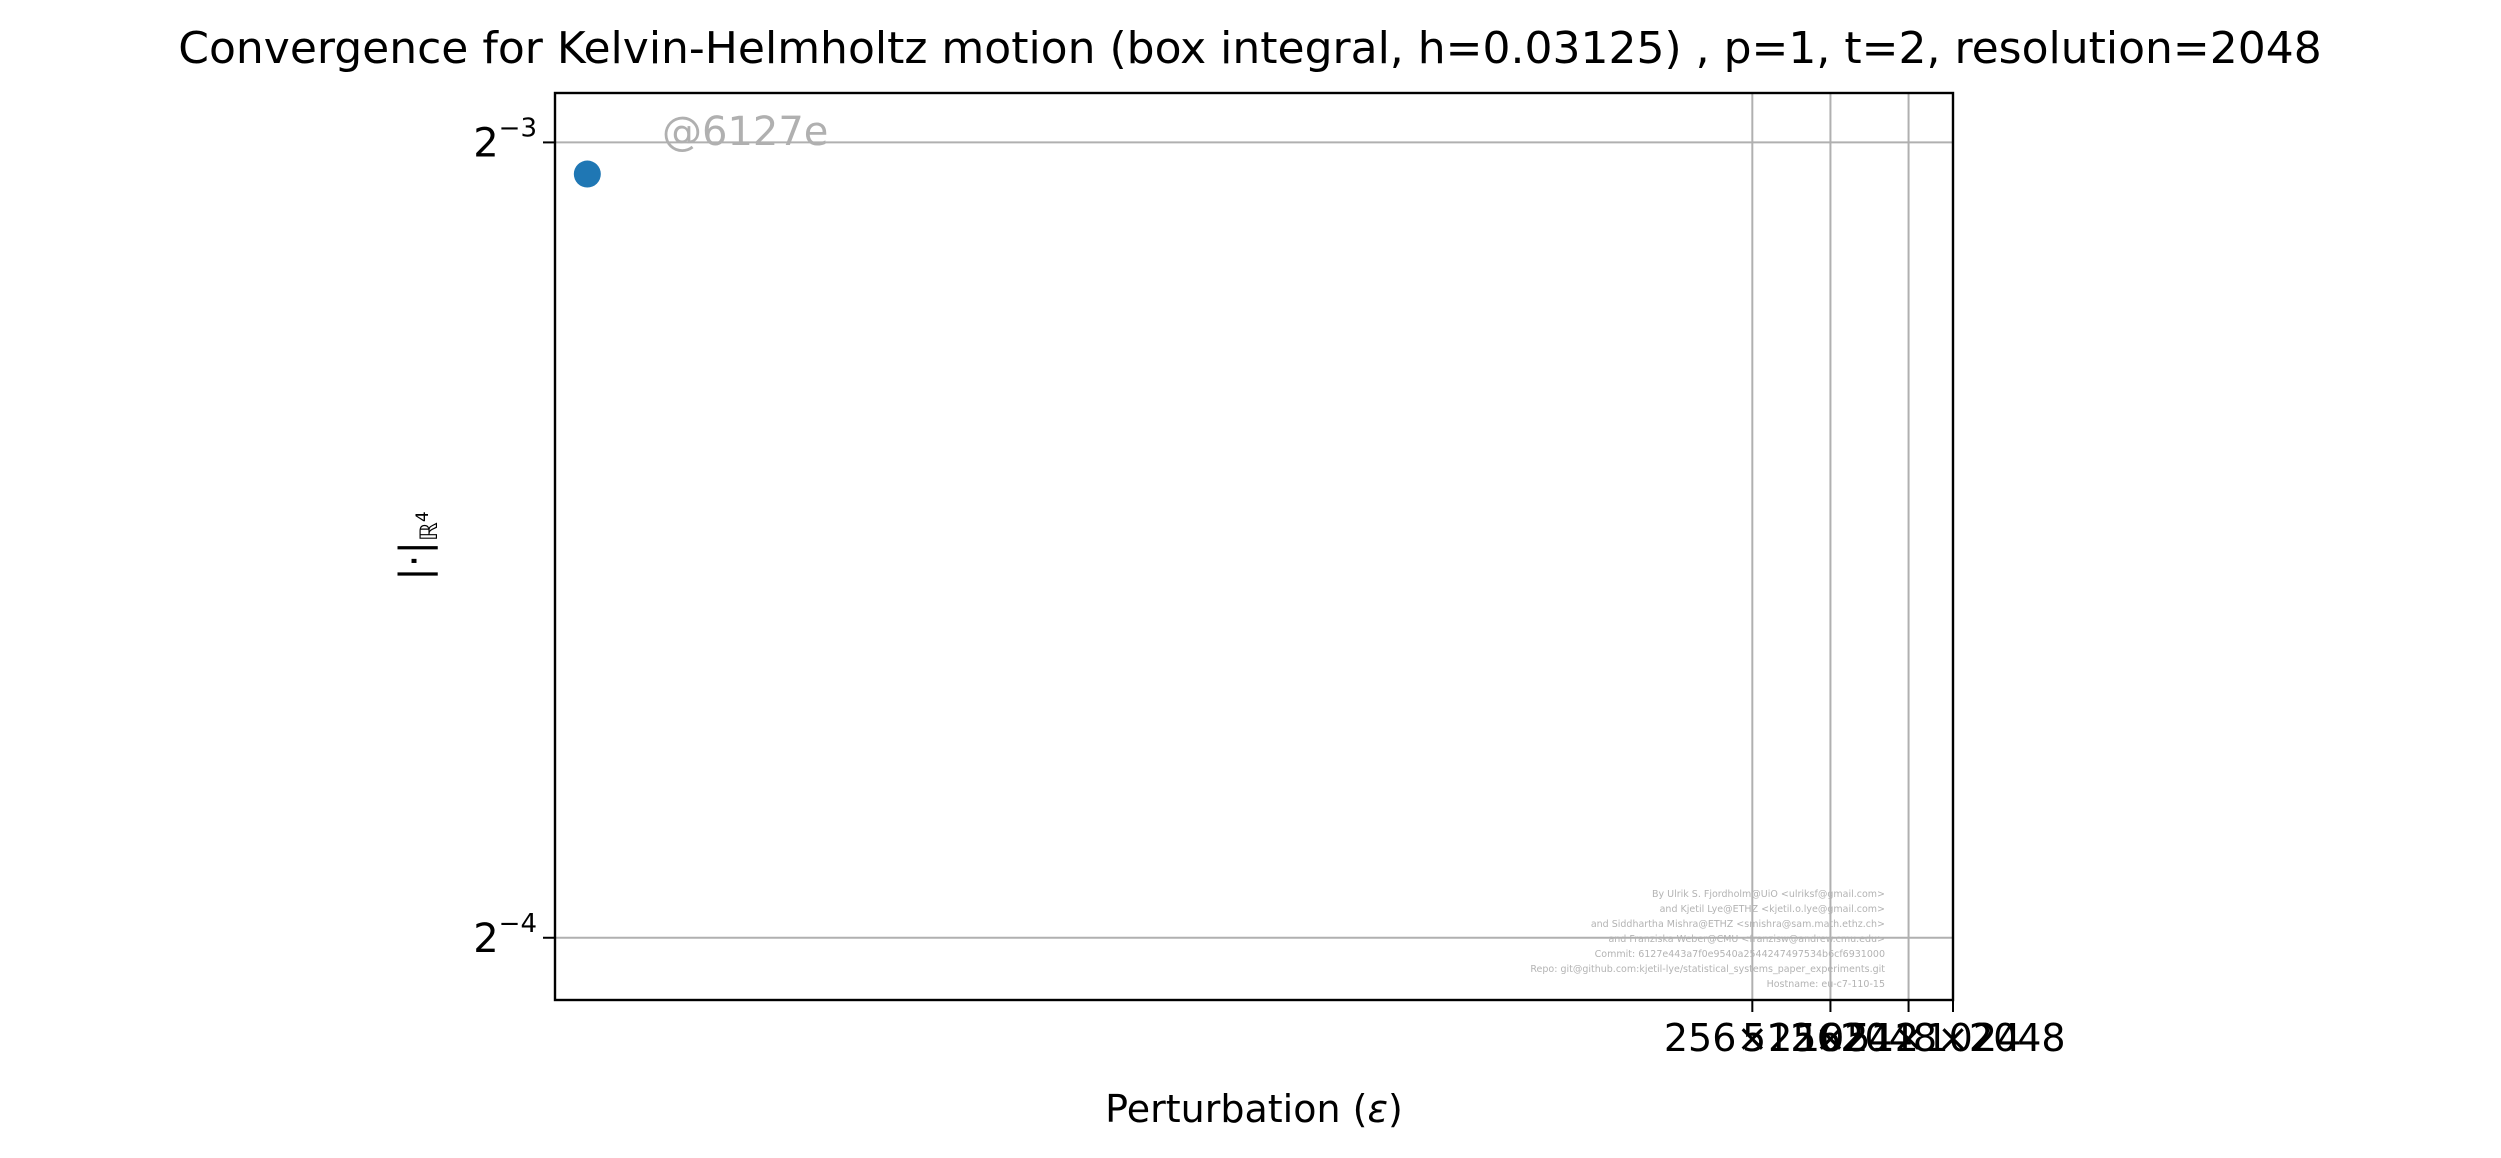 The width and height of the screenshot is (2501, 1158). I want to click on x-tick-label: 256×256, so click(1752, 1038).